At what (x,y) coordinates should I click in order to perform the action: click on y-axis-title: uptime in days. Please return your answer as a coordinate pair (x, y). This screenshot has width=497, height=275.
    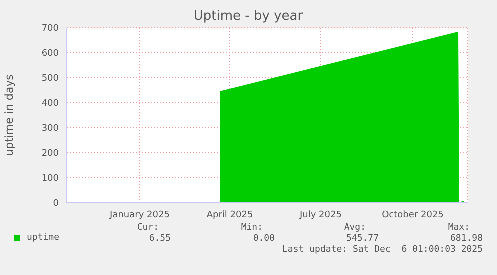
    Looking at the image, I should click on (9, 115).